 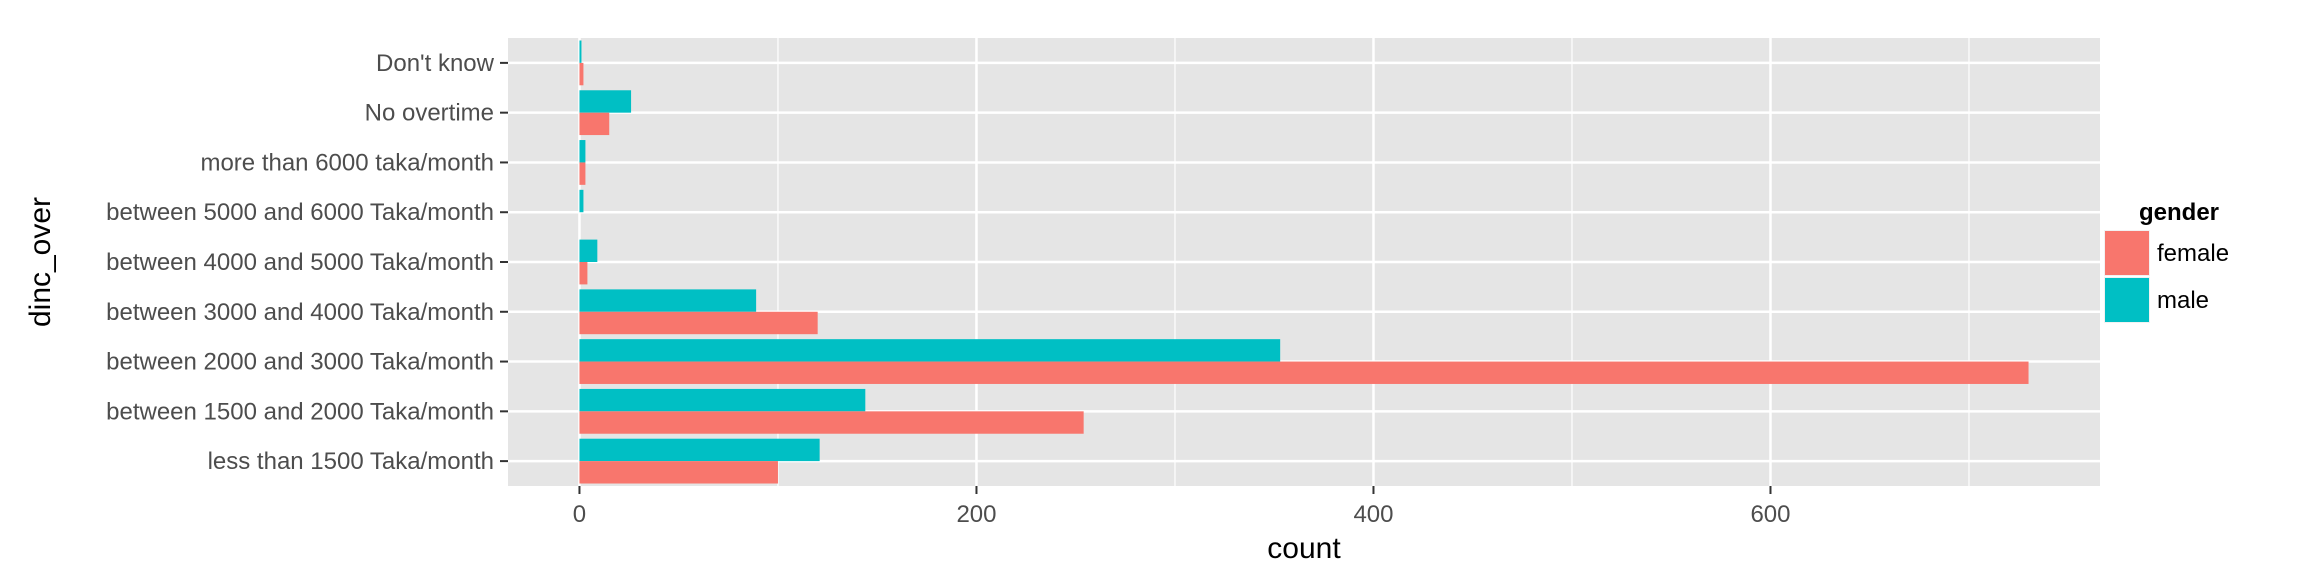 I want to click on y-tick-label: between 1500 and 2000 Taka/month, so click(x=300, y=411).